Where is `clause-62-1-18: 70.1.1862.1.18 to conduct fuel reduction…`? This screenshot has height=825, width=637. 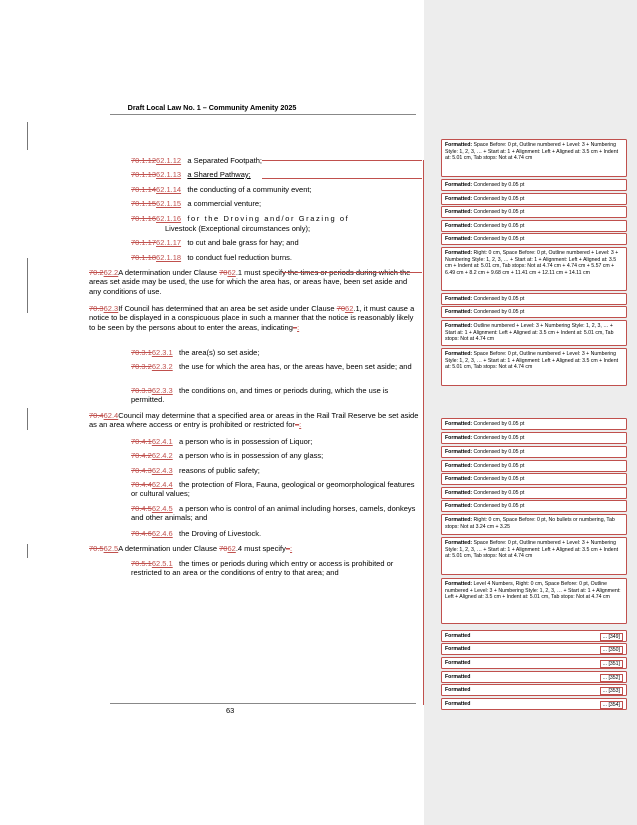
clause-62-1-18: 70.1.1862.1.18 to conduct fuel reduction… is located at coordinates (211, 257).